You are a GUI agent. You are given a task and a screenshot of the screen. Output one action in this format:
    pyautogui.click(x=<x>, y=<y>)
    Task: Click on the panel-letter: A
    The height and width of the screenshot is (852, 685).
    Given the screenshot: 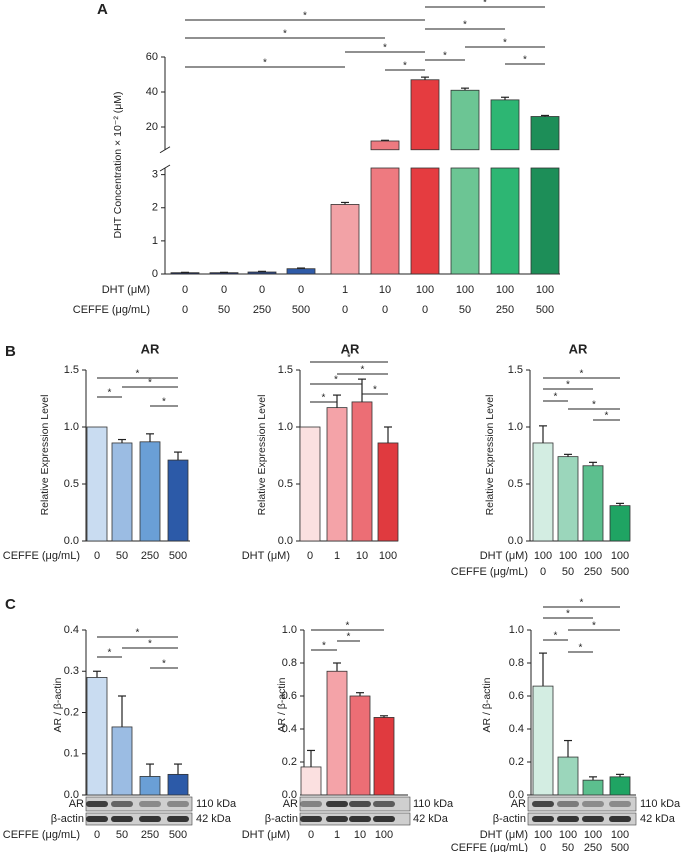 What is the action you would take?
    pyautogui.click(x=102, y=9)
    